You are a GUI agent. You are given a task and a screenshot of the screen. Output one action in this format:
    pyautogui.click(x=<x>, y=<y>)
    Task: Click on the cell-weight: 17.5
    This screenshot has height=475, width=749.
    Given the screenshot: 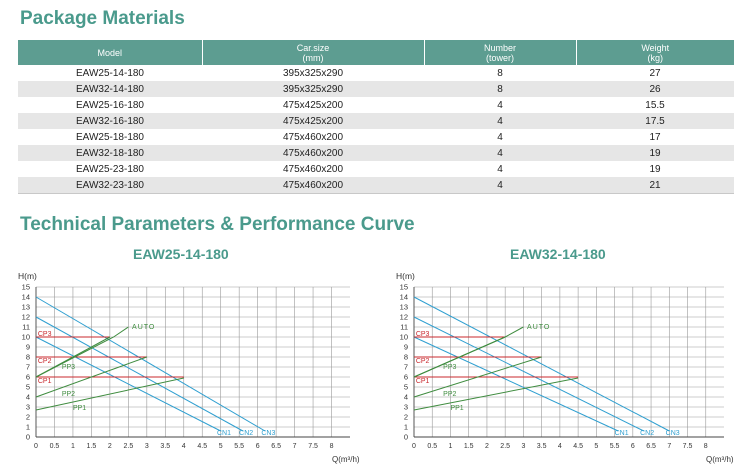 What is the action you would take?
    pyautogui.click(x=655, y=121)
    